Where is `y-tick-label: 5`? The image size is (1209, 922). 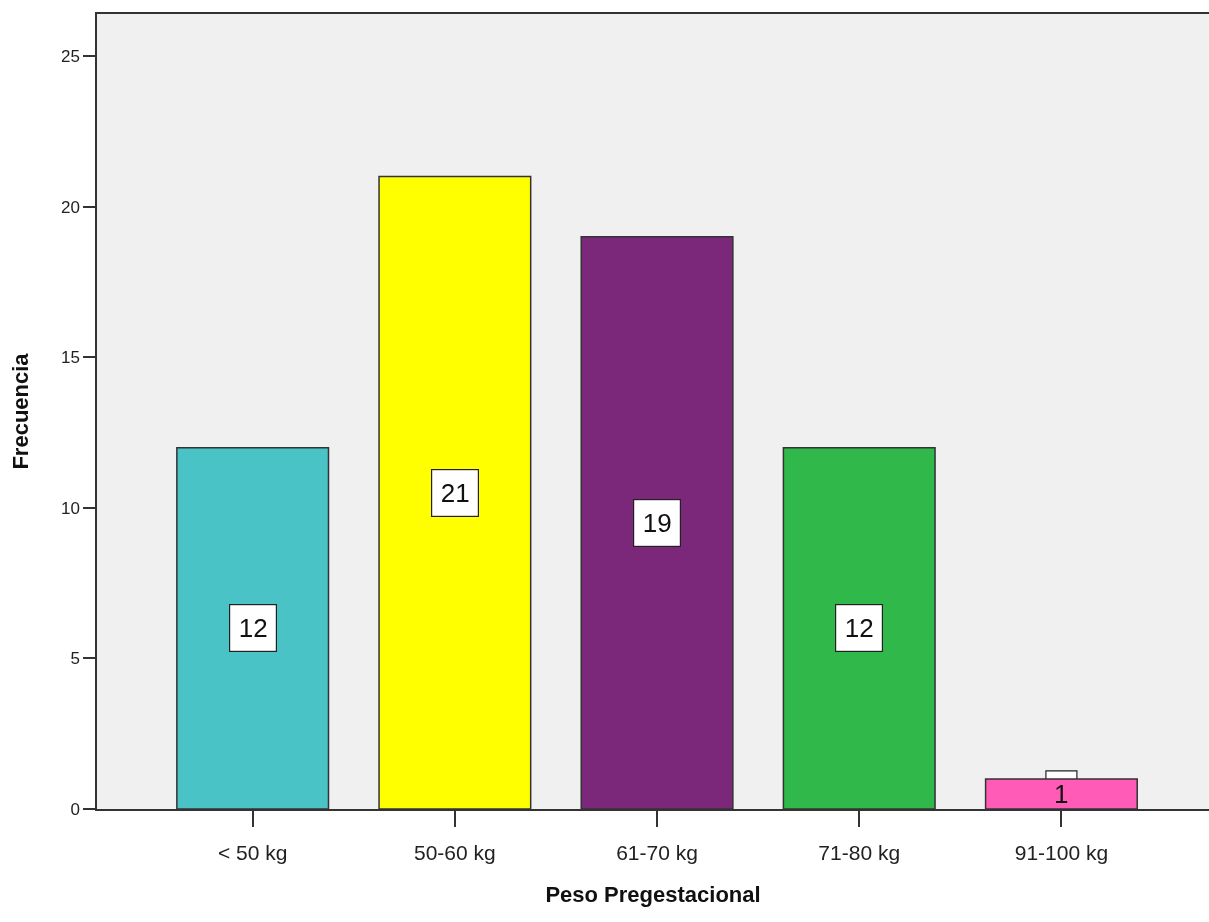 y-tick-label: 5 is located at coordinates (75, 659).